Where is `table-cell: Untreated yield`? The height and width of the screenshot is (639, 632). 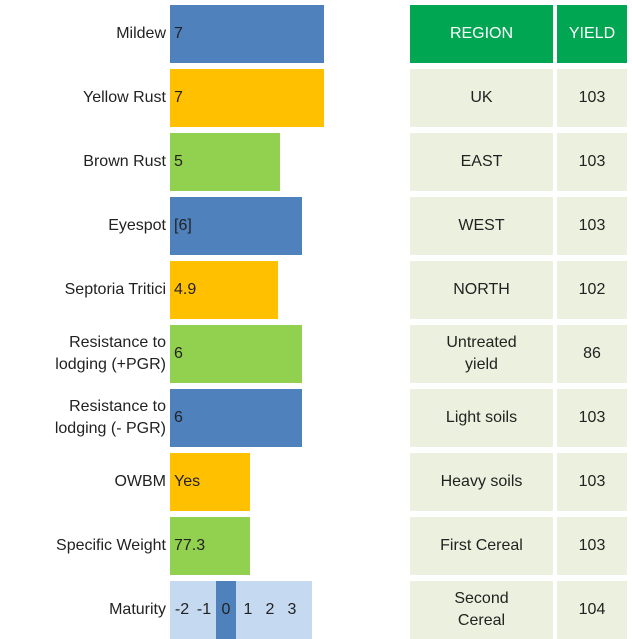
table-cell: Untreated yield is located at coordinates (481, 354).